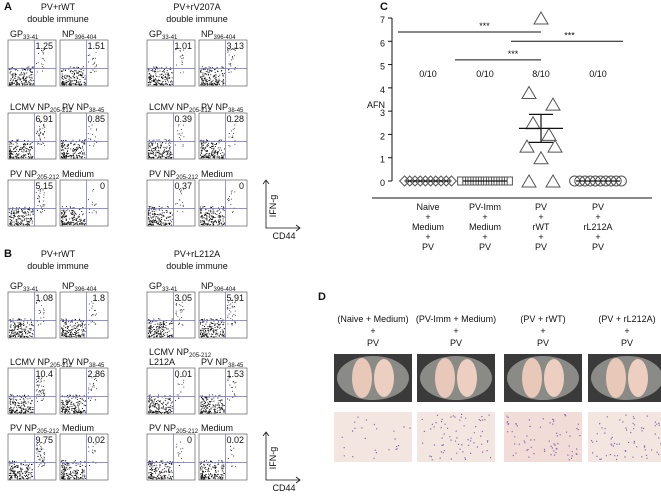 This screenshot has width=661, height=501. I want to click on plot-value: 1.51, so click(96, 46).